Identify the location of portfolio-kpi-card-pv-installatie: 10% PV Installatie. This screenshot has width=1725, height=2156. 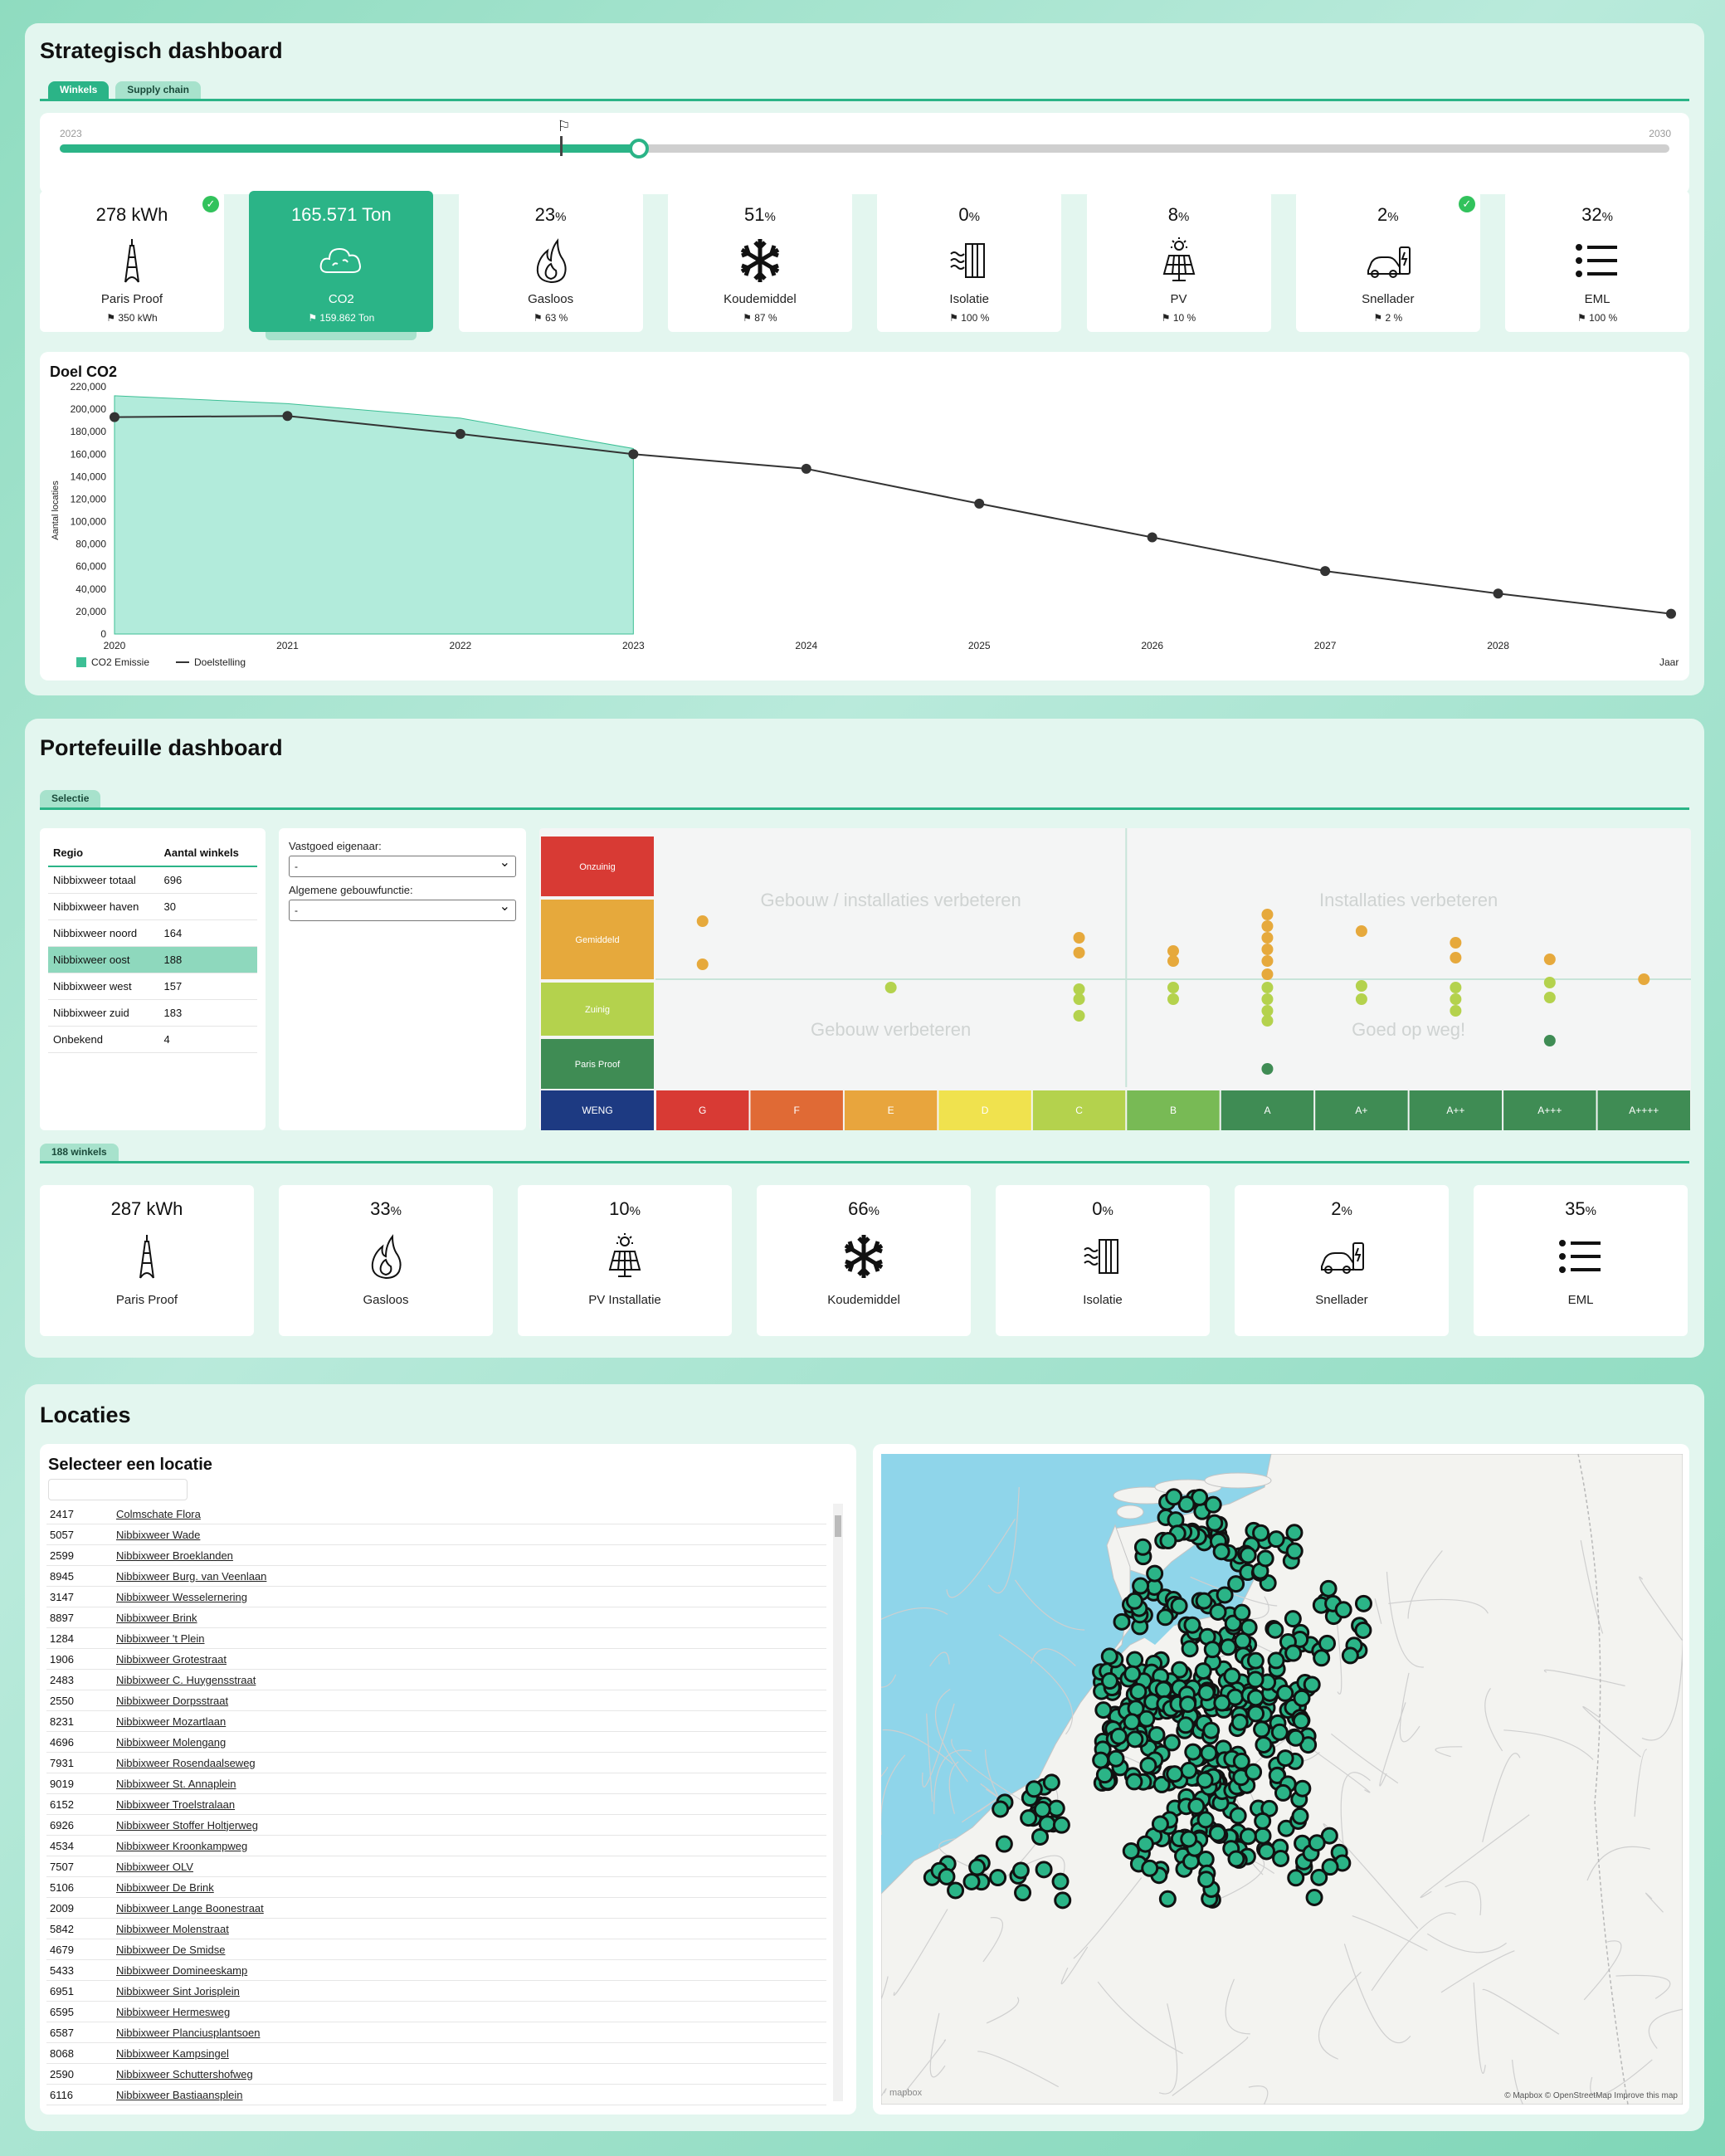
(625, 1261).